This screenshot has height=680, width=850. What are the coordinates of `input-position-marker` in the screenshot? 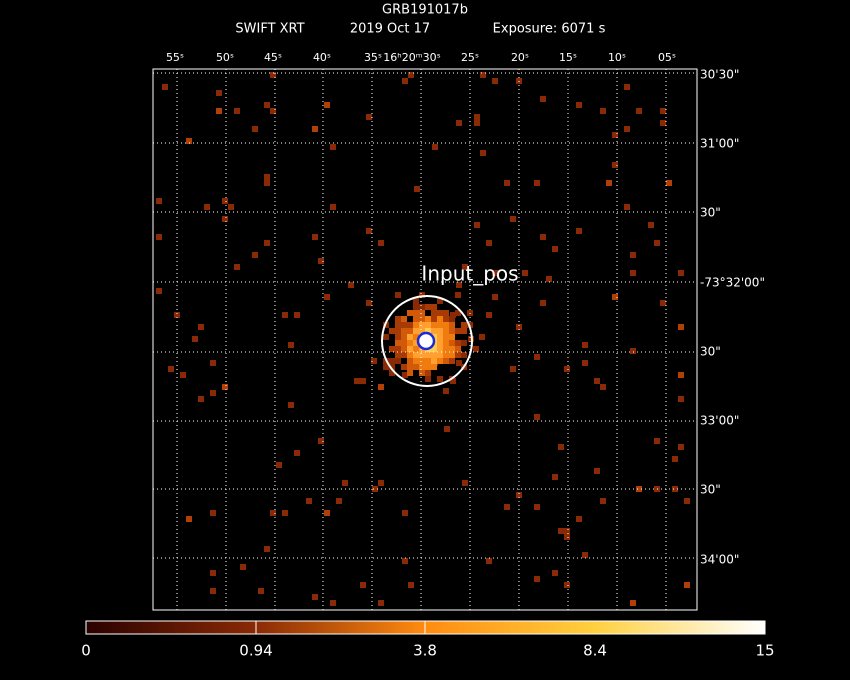 It's located at (426, 341).